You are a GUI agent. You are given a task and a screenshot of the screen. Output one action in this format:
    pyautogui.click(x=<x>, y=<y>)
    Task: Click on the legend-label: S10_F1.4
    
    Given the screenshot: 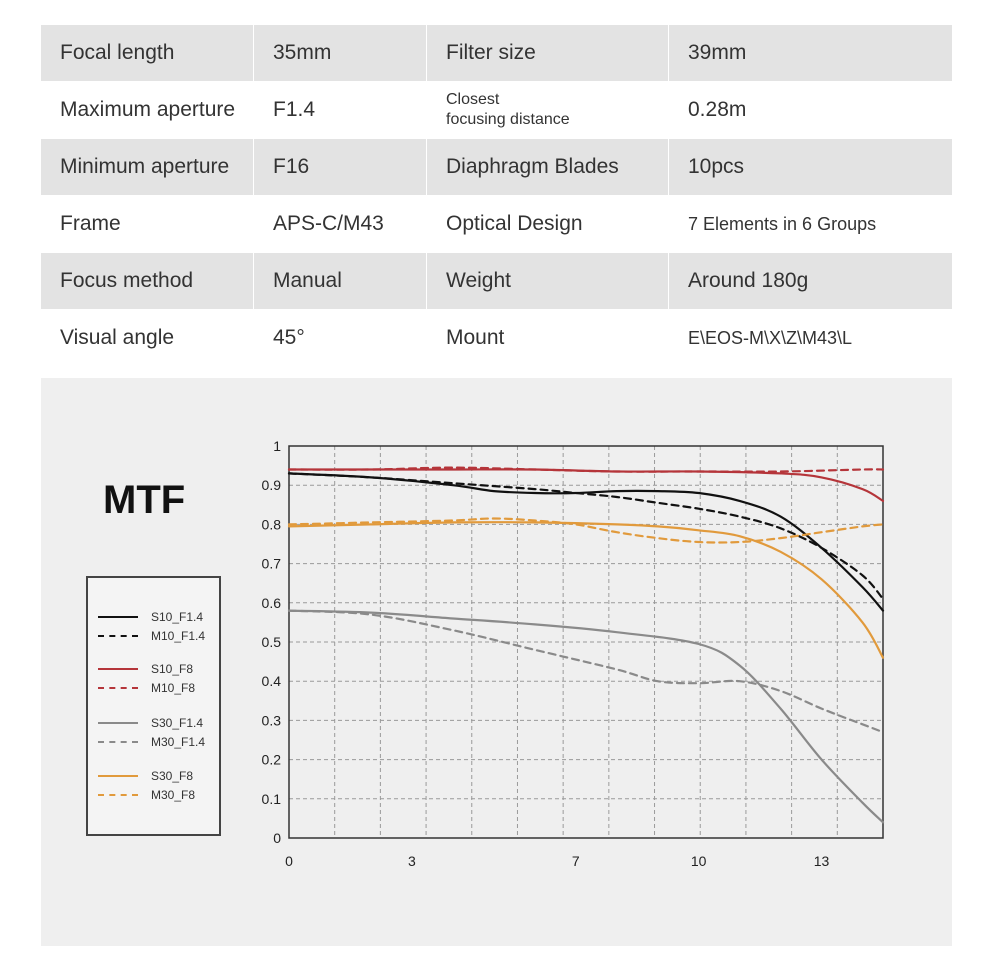 What is the action you would take?
    pyautogui.click(x=177, y=617)
    